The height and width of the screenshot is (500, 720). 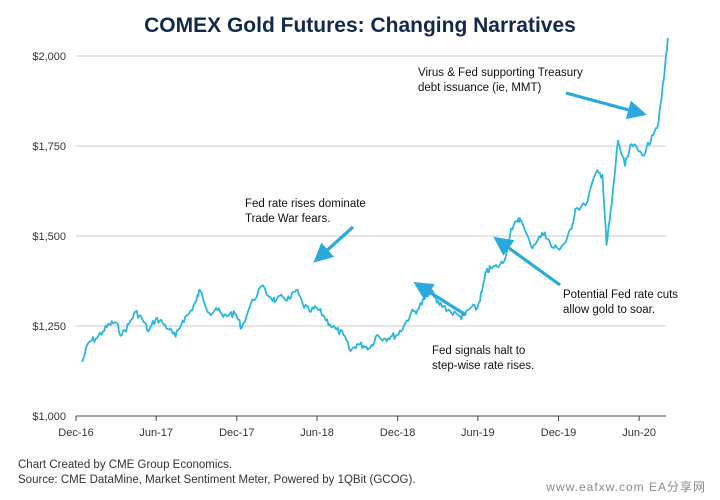 What do you see at coordinates (75, 433) in the screenshot?
I see `x-tick-label: Dec-16` at bounding box center [75, 433].